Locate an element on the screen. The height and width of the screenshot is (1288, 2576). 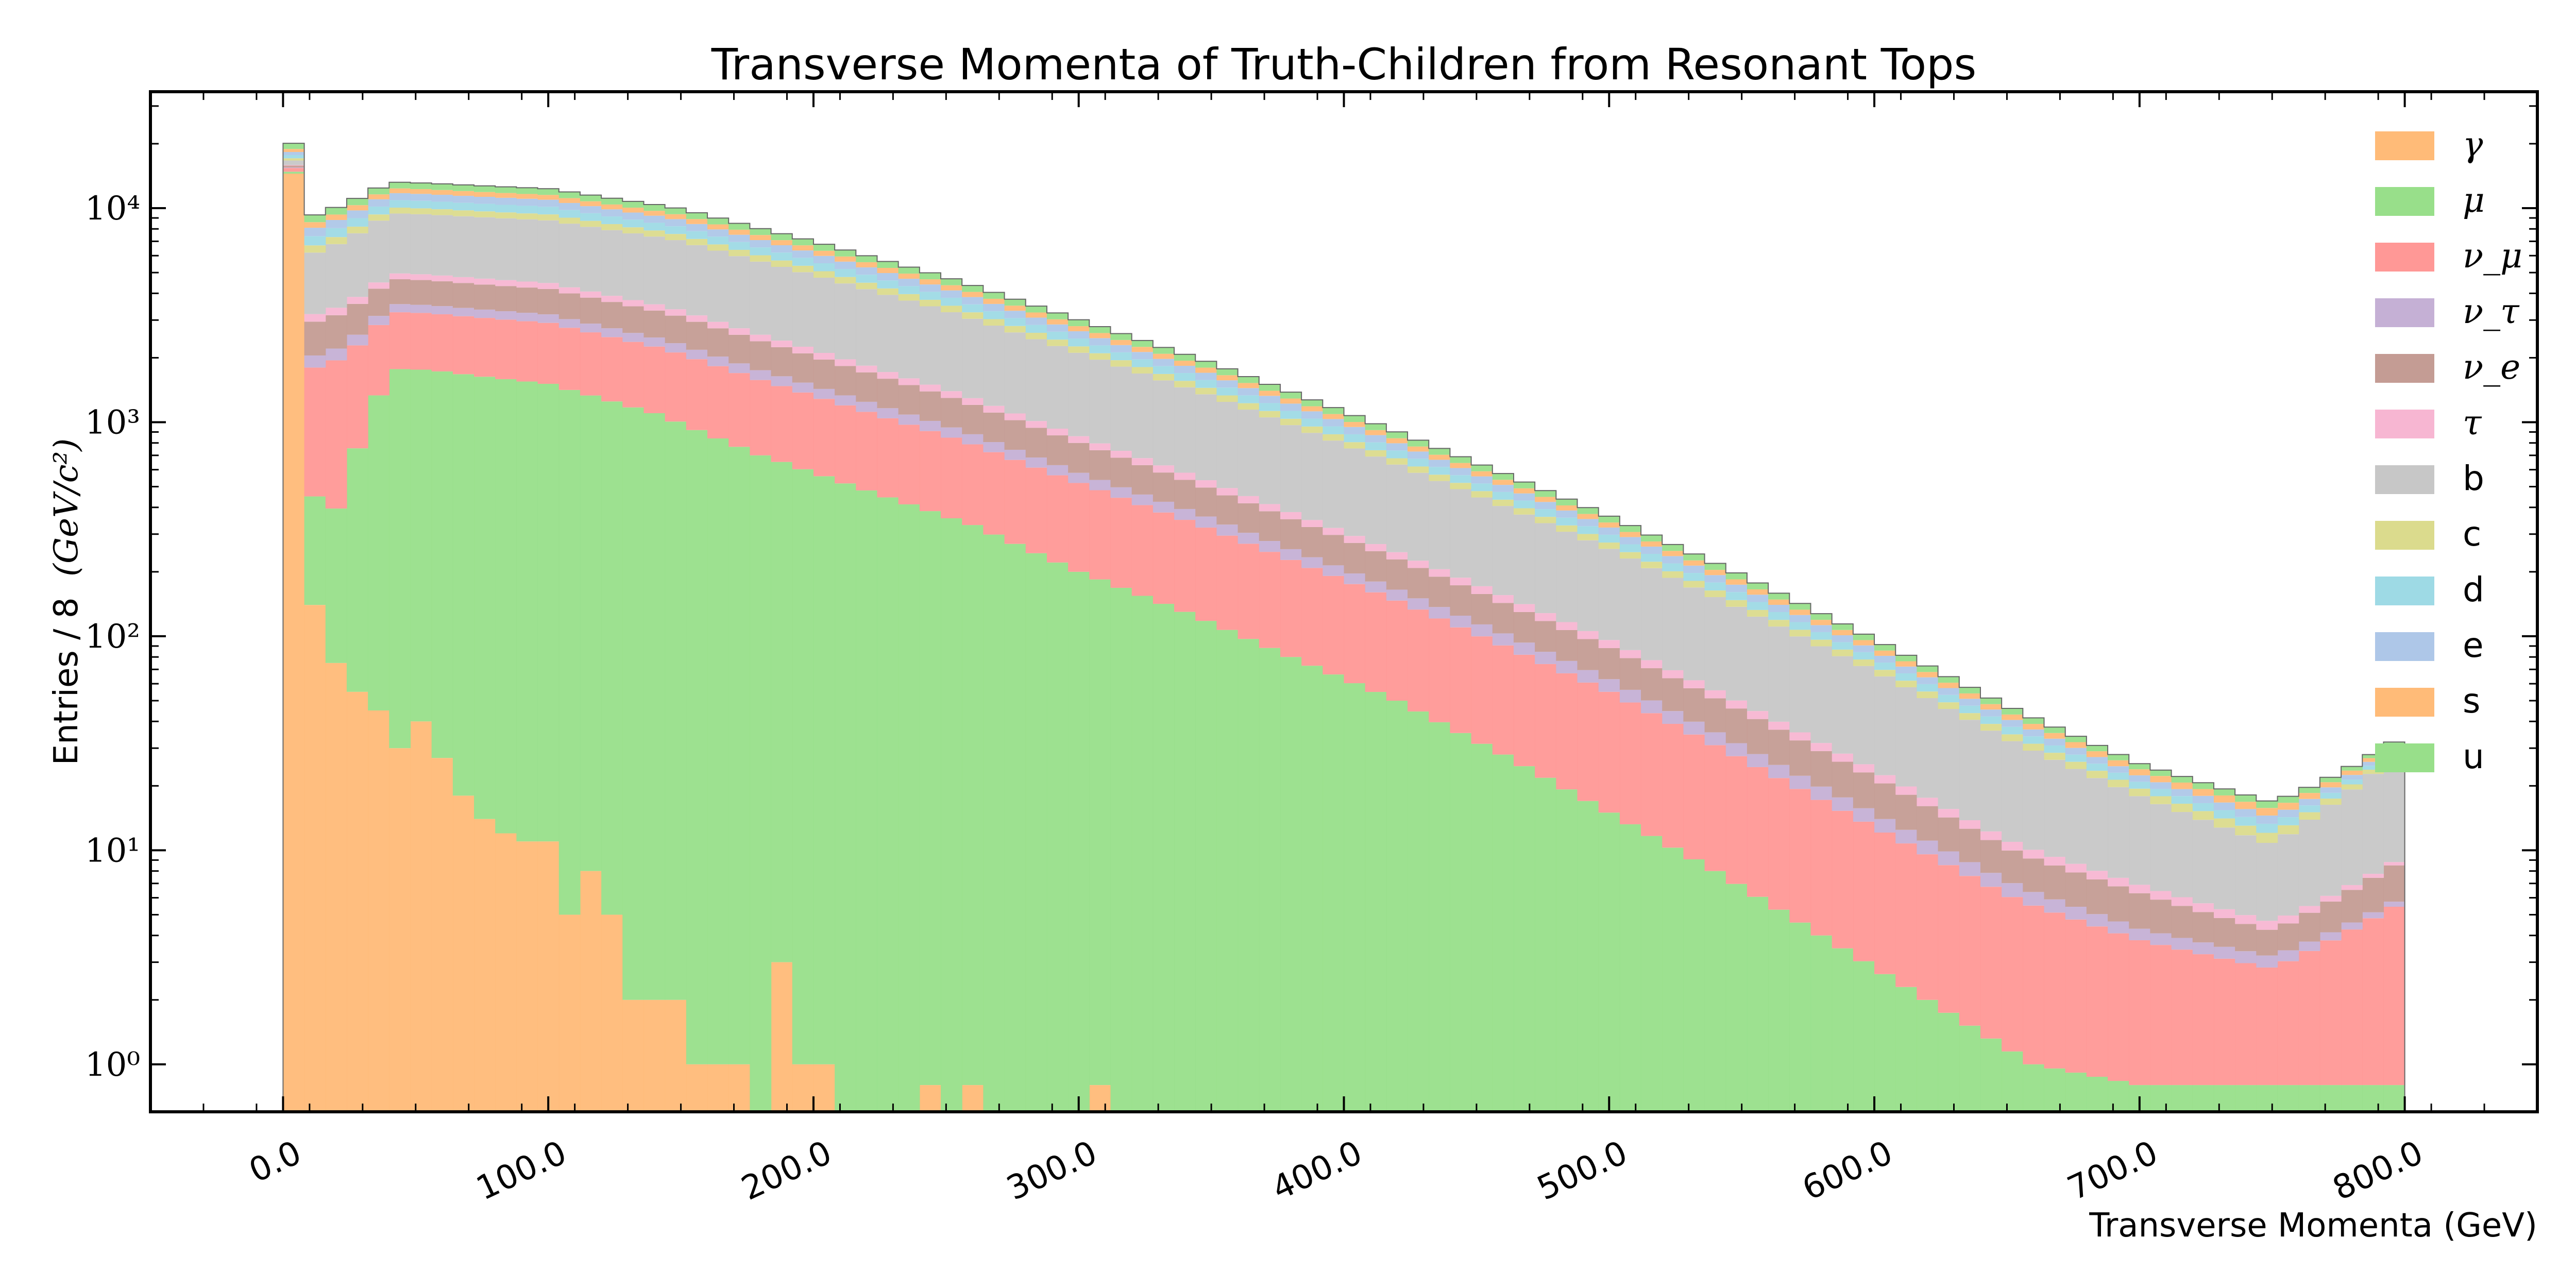
legend-swatch is located at coordinates (2404, 702).